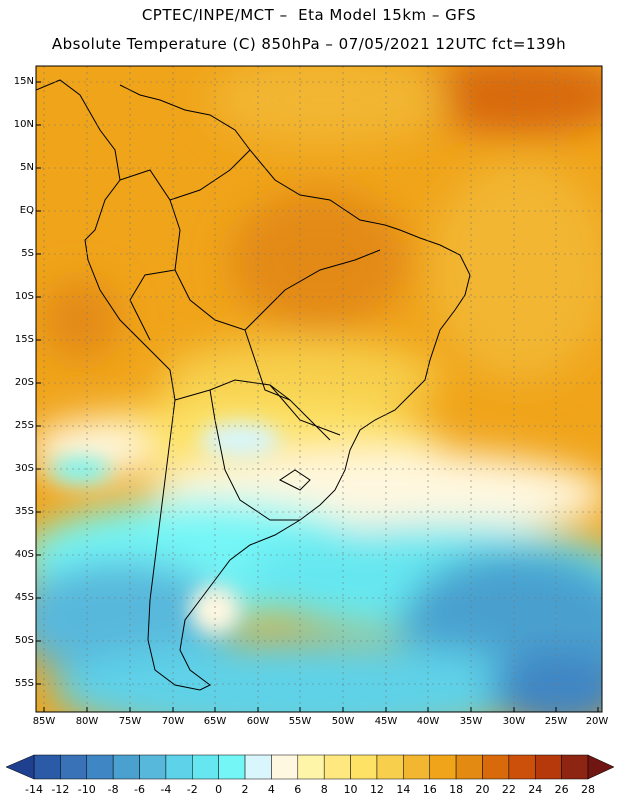 Image resolution: width=618 pixels, height=800 pixels. What do you see at coordinates (24, 339) in the screenshot?
I see `lat-label: 15S` at bounding box center [24, 339].